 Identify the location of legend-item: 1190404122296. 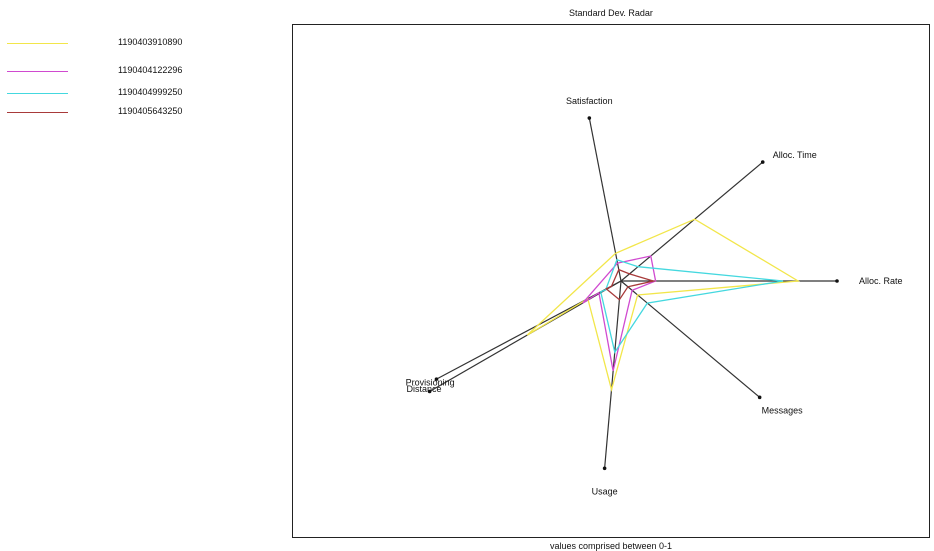
(145, 71).